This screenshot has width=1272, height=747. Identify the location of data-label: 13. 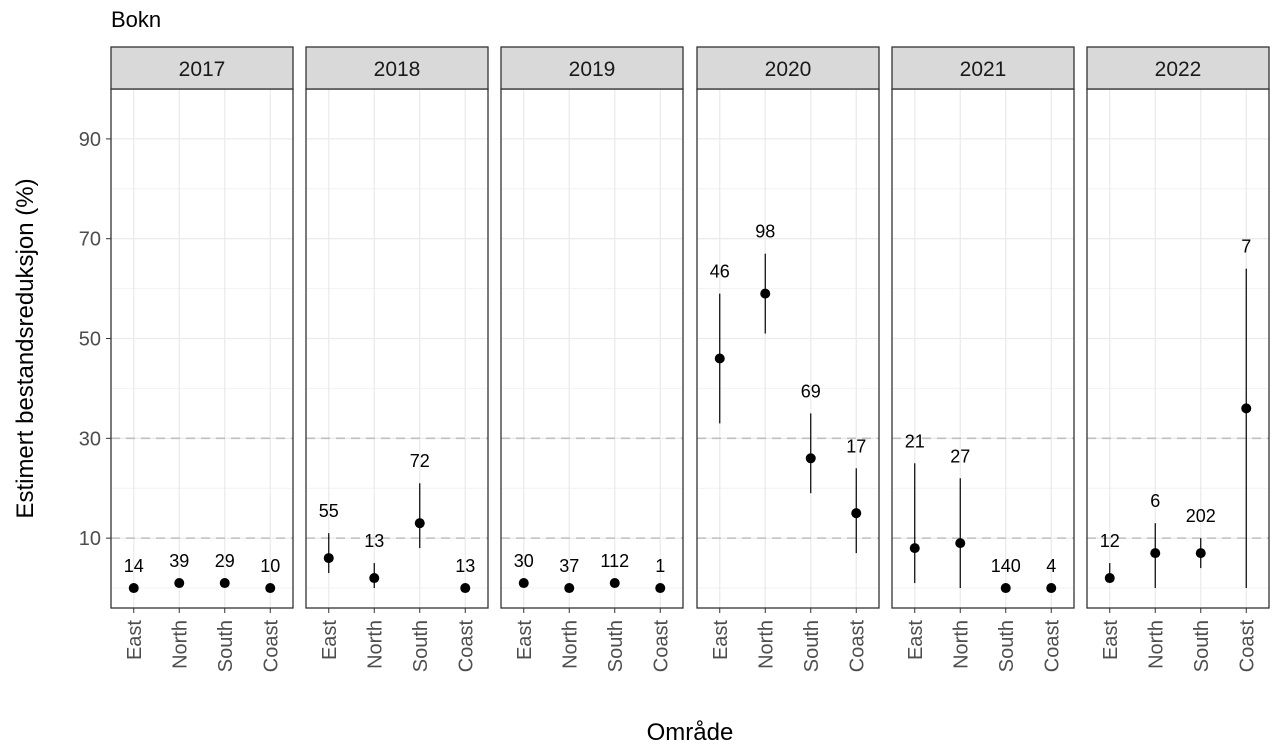
(374, 541).